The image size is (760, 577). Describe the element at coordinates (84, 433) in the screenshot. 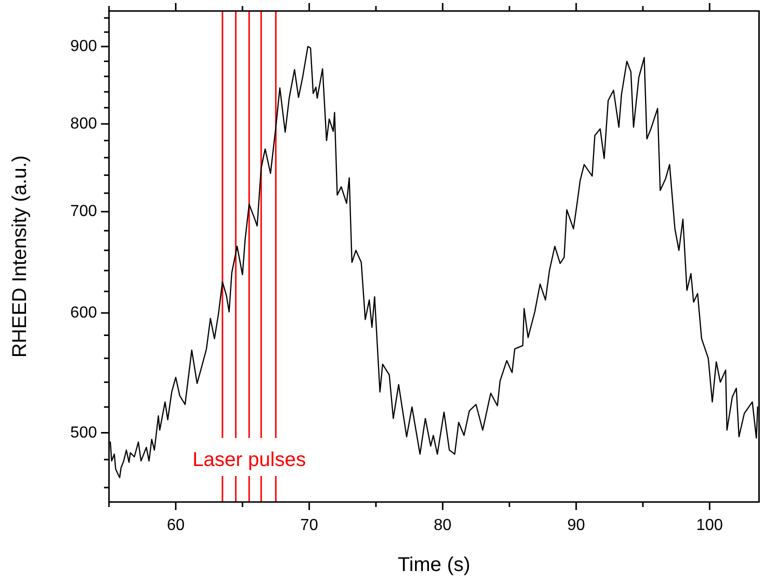

I see `y-tick-label: 500` at that location.